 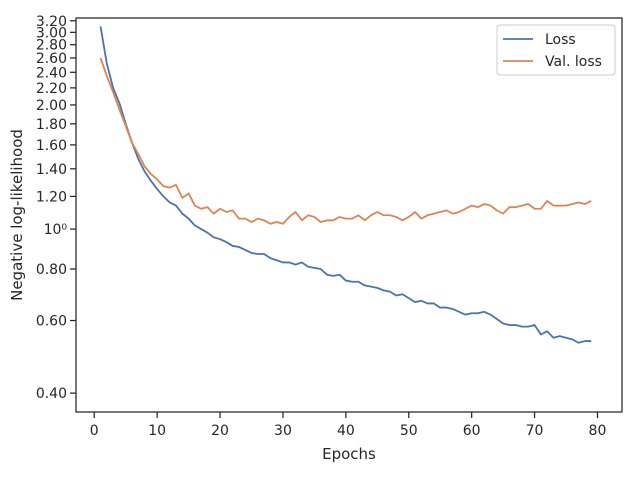 I want to click on y-tick-label: 2.80, so click(x=51, y=46).